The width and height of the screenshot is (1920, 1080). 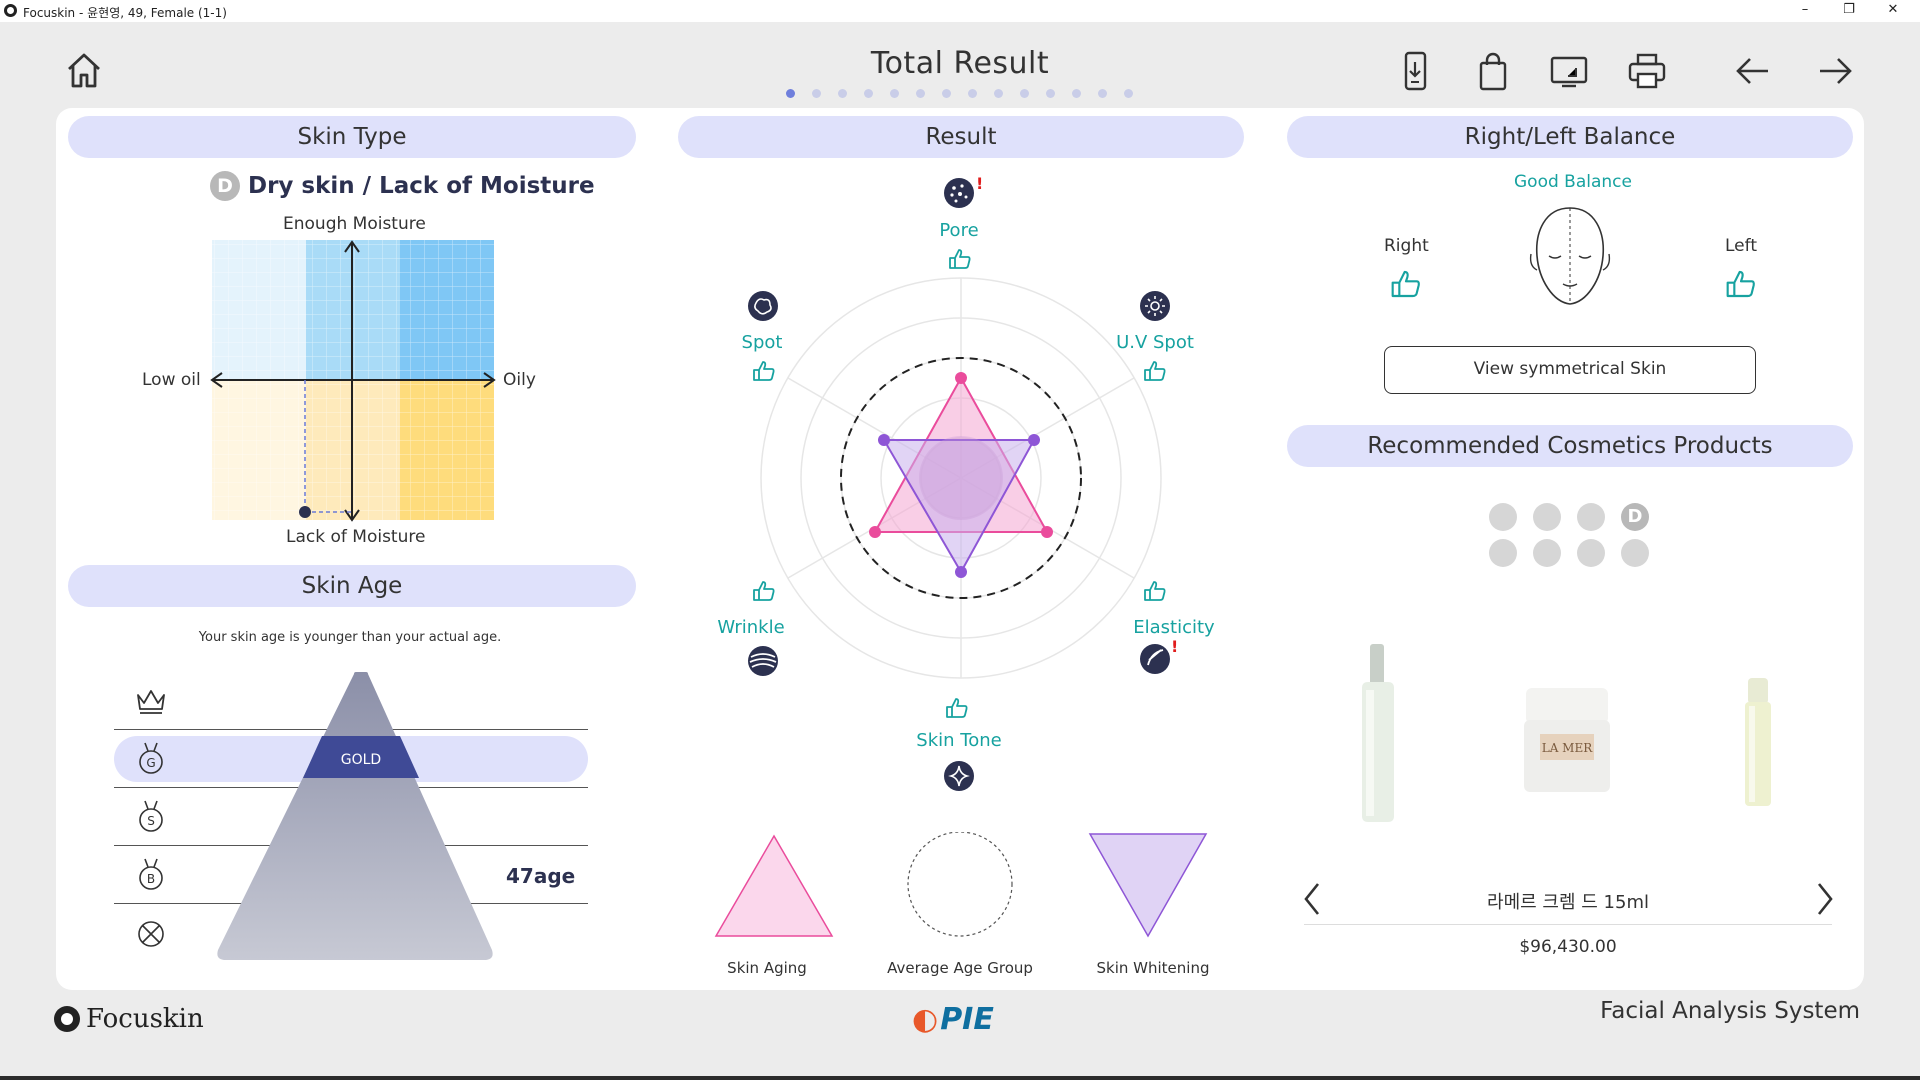 What do you see at coordinates (305, 512) in the screenshot?
I see `skin-type-marker` at bounding box center [305, 512].